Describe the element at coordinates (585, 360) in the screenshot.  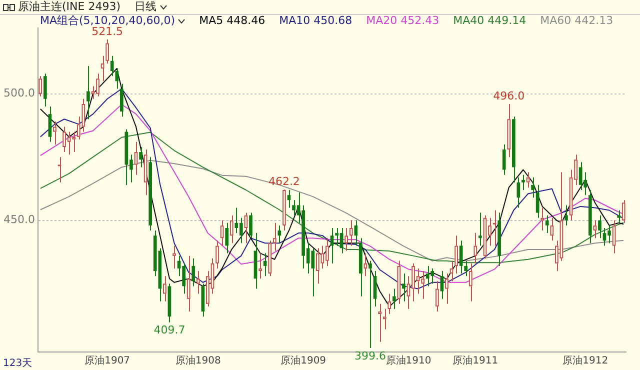
I see `x-tick-label: 原油1912` at that location.